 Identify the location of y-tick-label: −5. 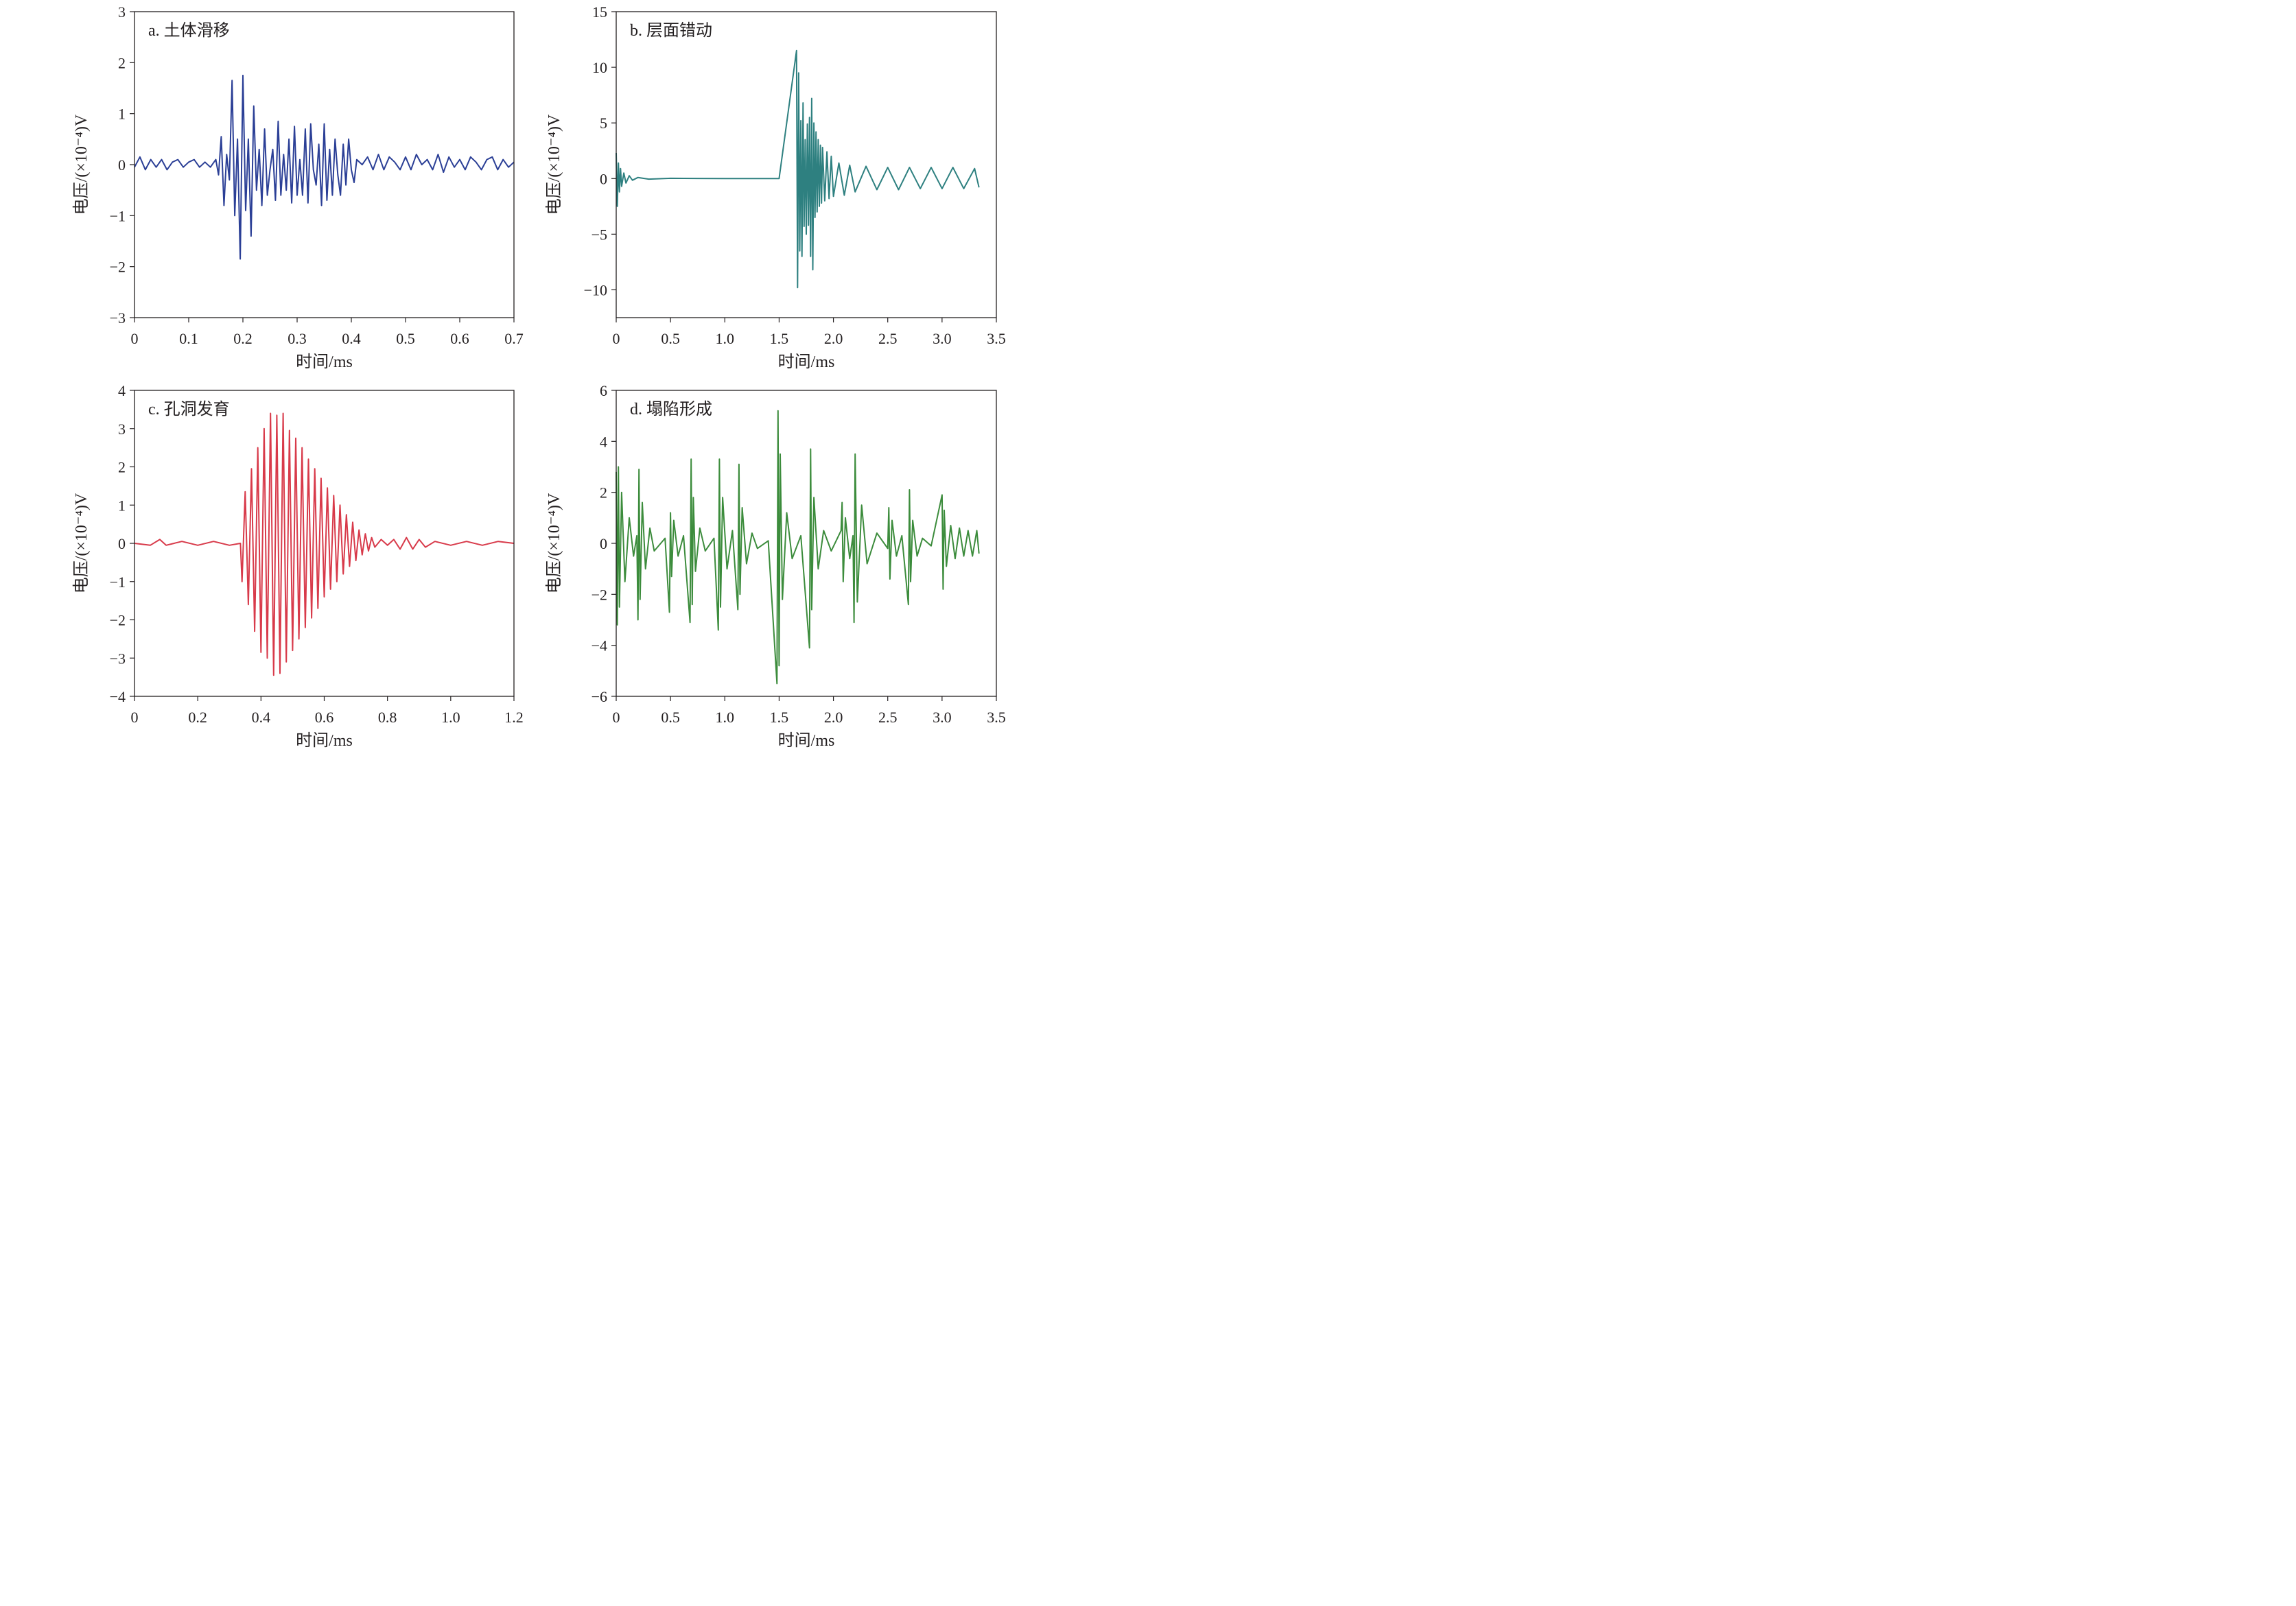
(599, 234).